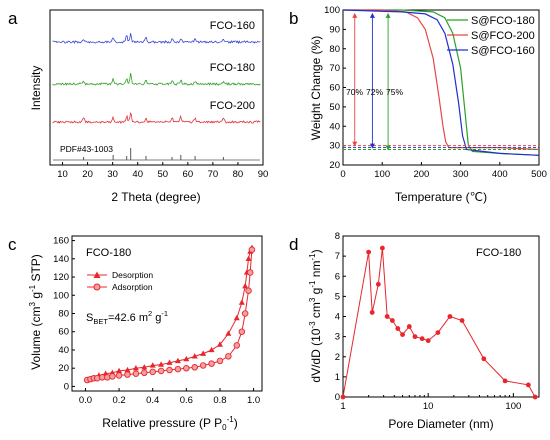  What do you see at coordinates (334, 146) in the screenshot?
I see `panel-b-y-tick-label: 30` at bounding box center [334, 146].